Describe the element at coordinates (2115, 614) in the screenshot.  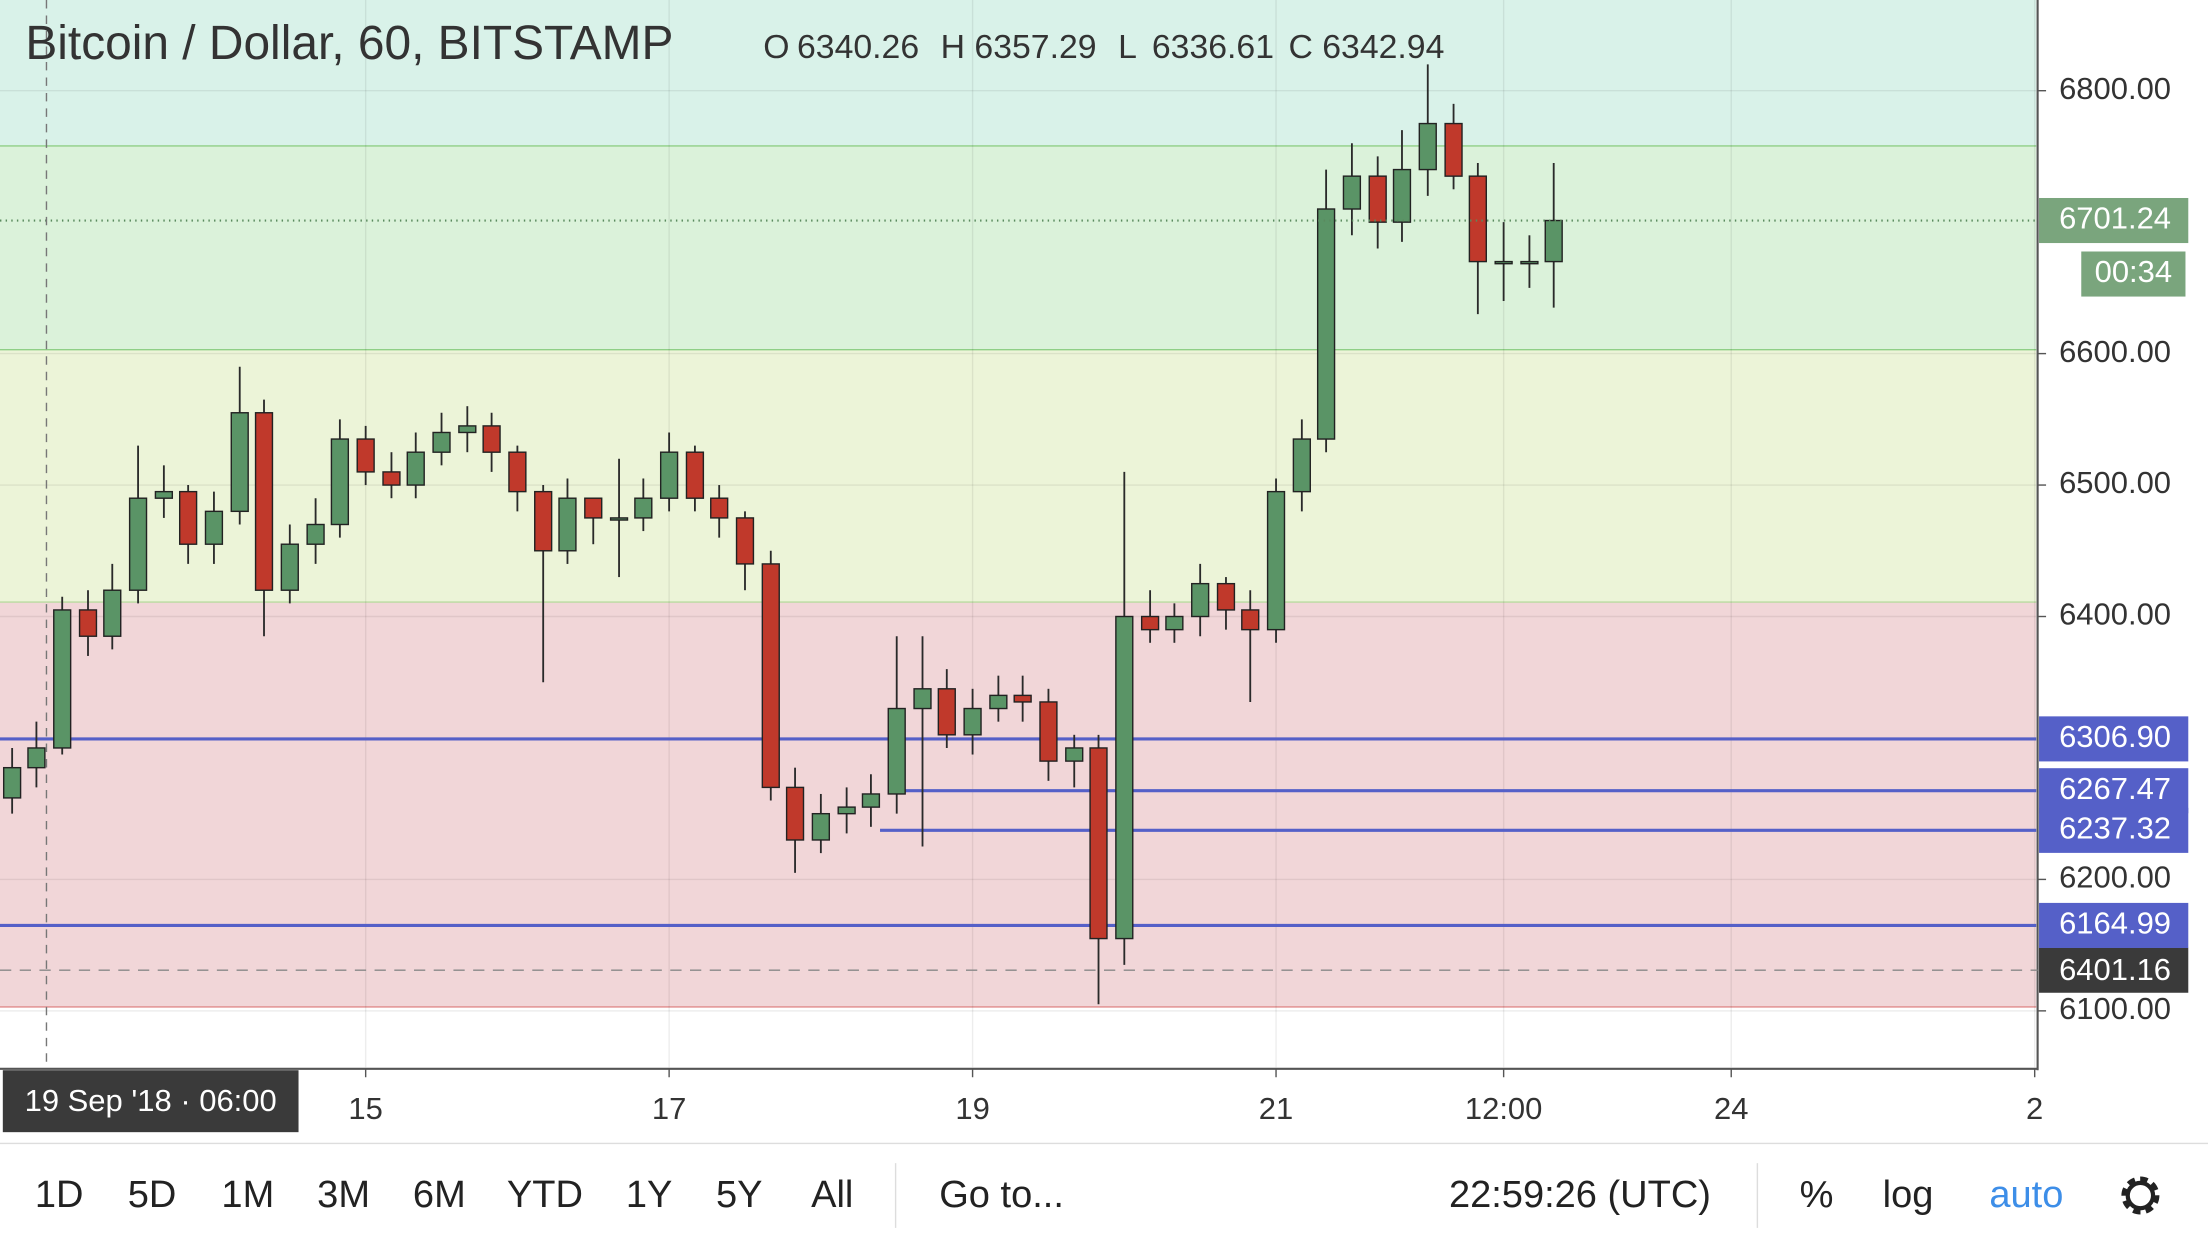
I see `y-tick-label: 6400.00` at that location.